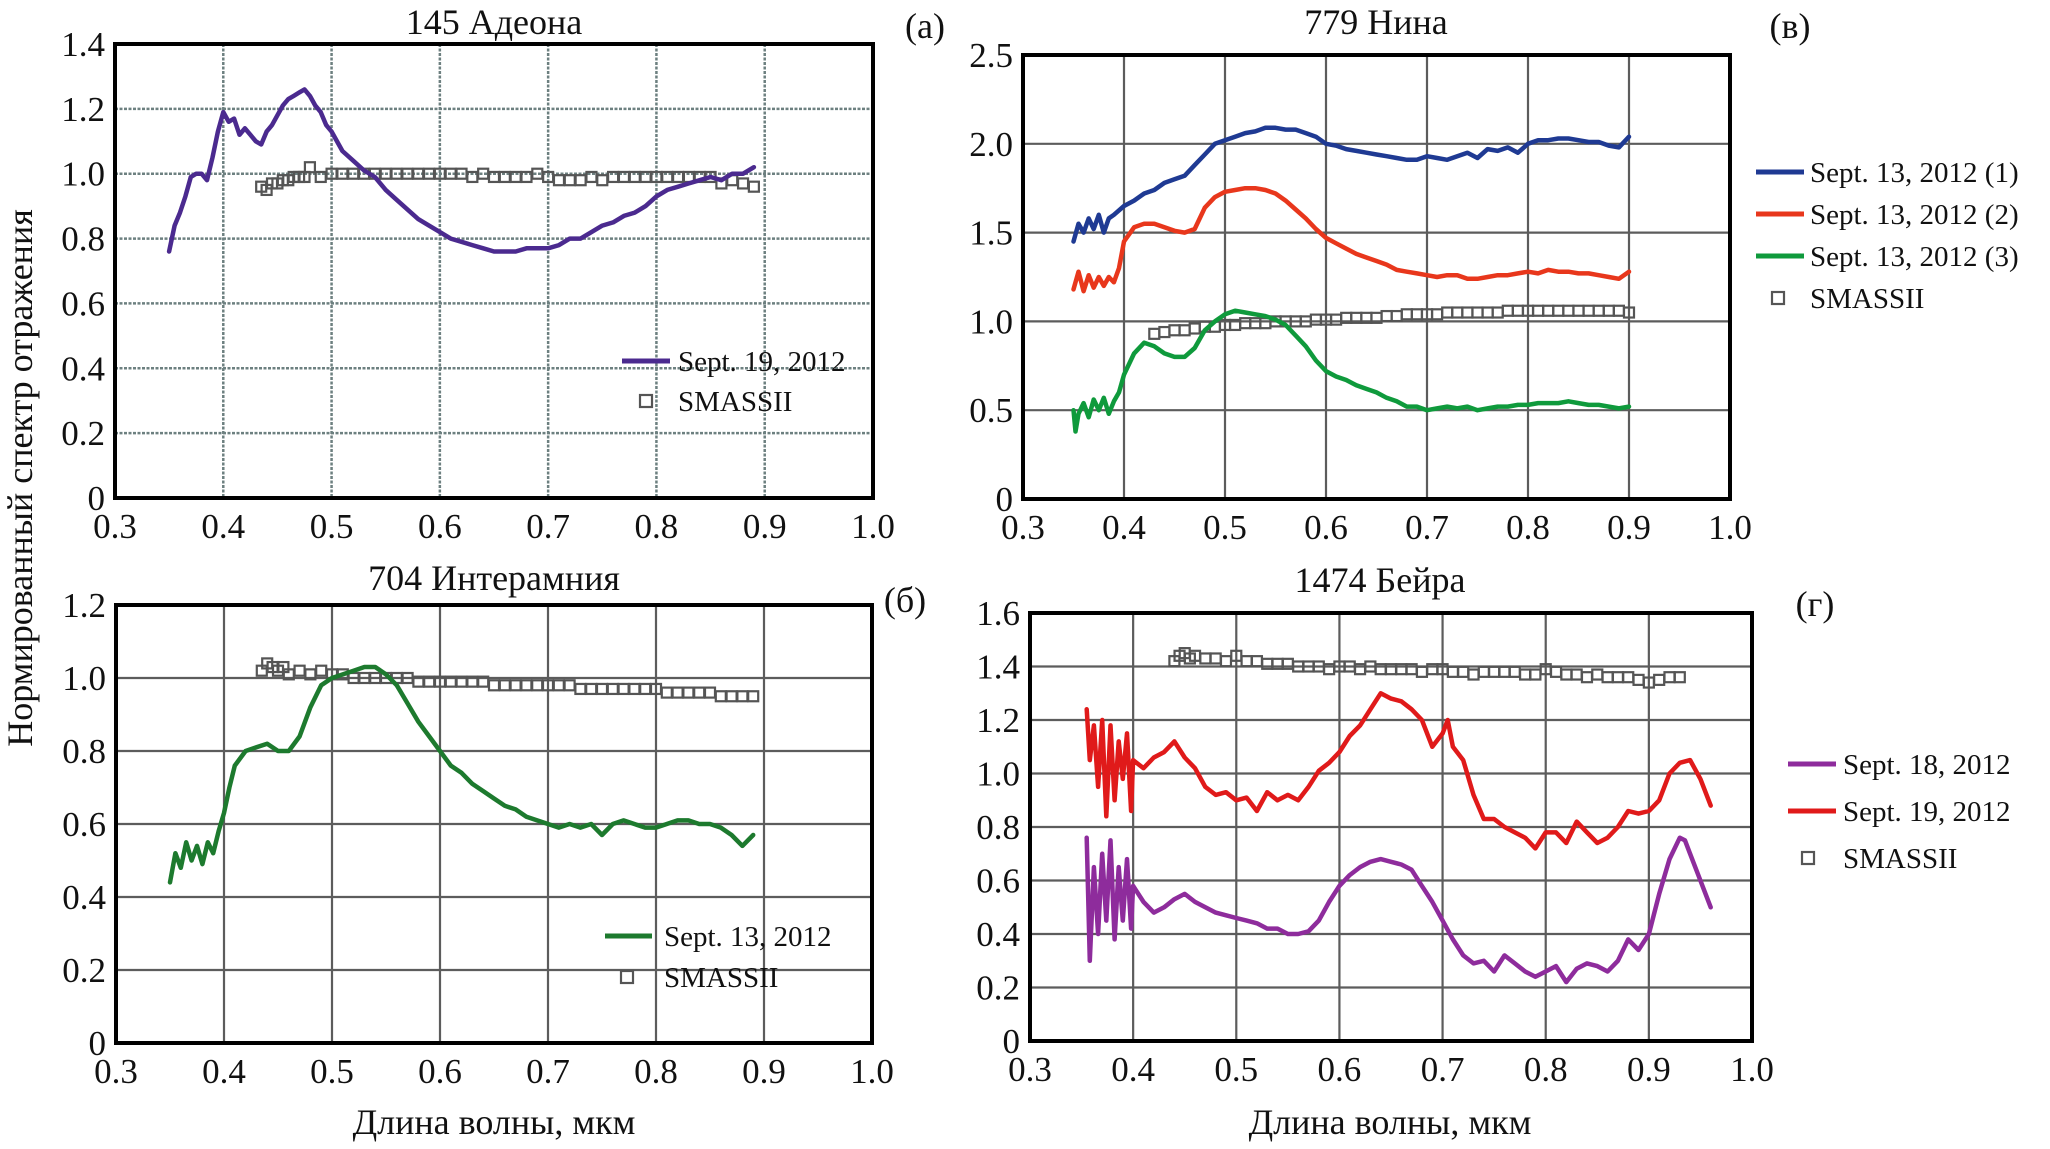  I want to click on x-tick-label: 0.4, so click(1124, 527).